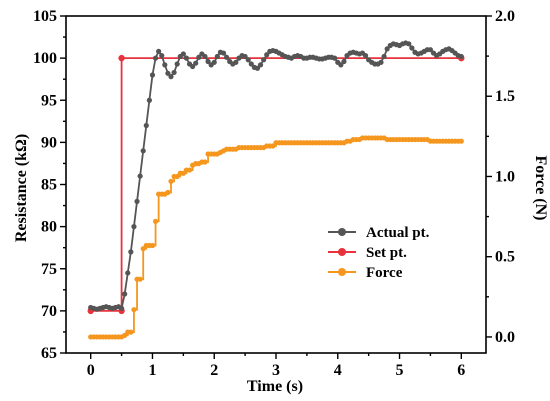 The height and width of the screenshot is (401, 550). What do you see at coordinates (505, 96) in the screenshot?
I see `y-right-tick-label: 1.5` at bounding box center [505, 96].